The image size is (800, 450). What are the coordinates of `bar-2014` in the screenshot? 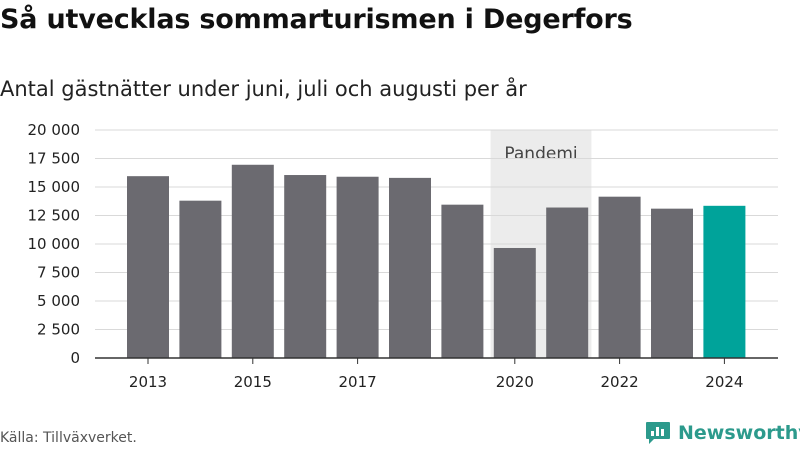 It's located at (200, 279).